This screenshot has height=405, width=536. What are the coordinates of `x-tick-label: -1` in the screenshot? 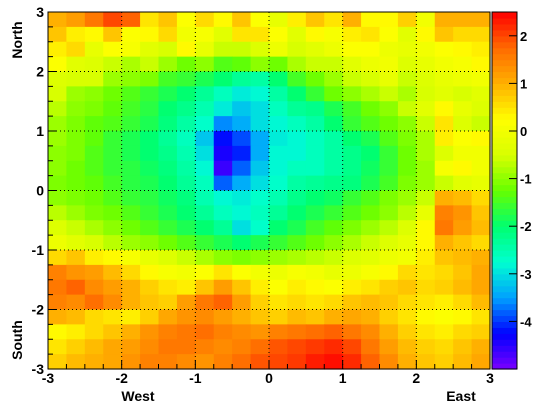 It's located at (195, 378).